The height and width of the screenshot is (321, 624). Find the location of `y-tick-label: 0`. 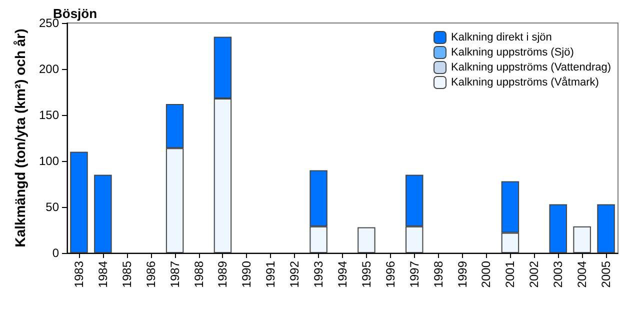

y-tick-label: 0 is located at coordinates (56, 253).